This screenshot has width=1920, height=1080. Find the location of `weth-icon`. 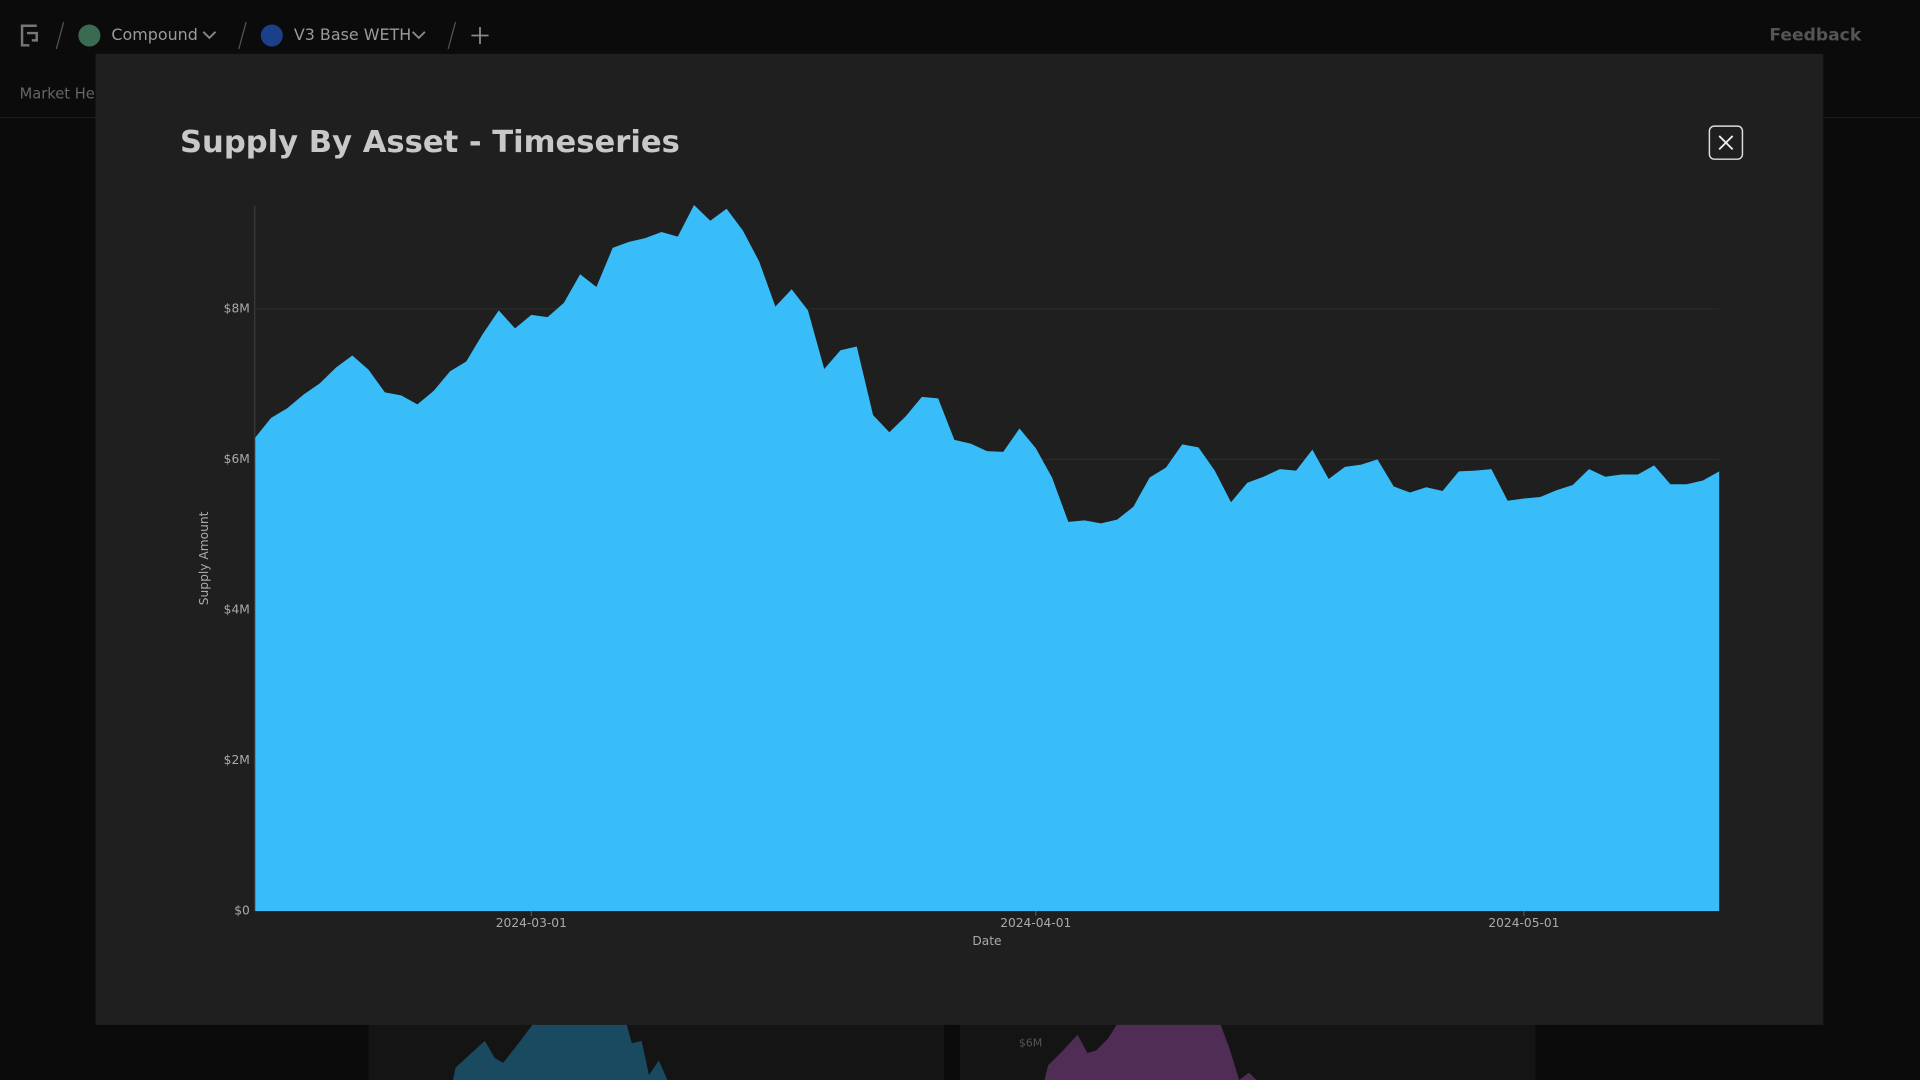

weth-icon is located at coordinates (271, 35).